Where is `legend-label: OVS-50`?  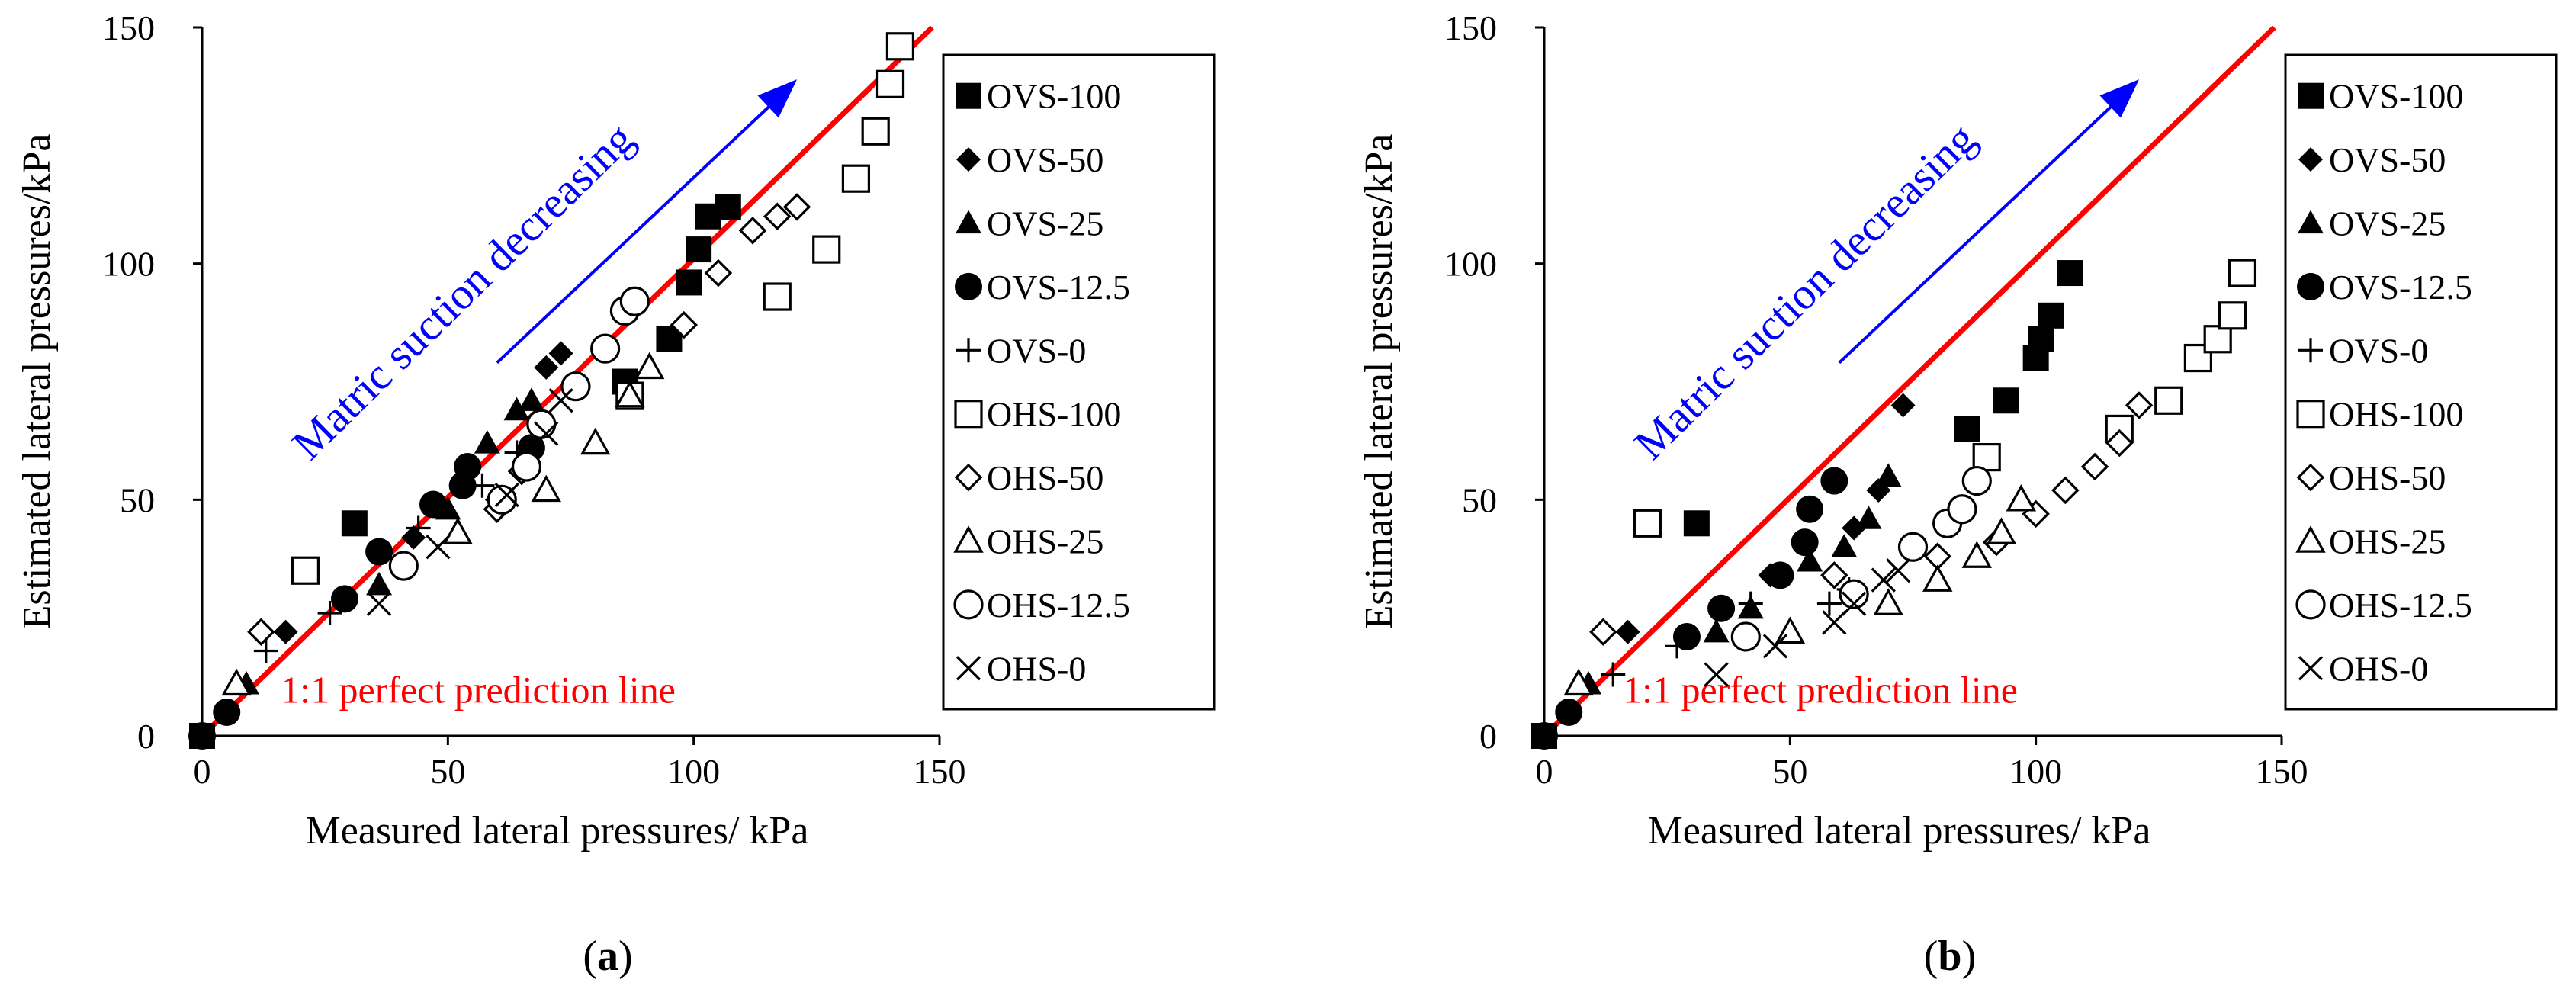 legend-label: OVS-50 is located at coordinates (2387, 159).